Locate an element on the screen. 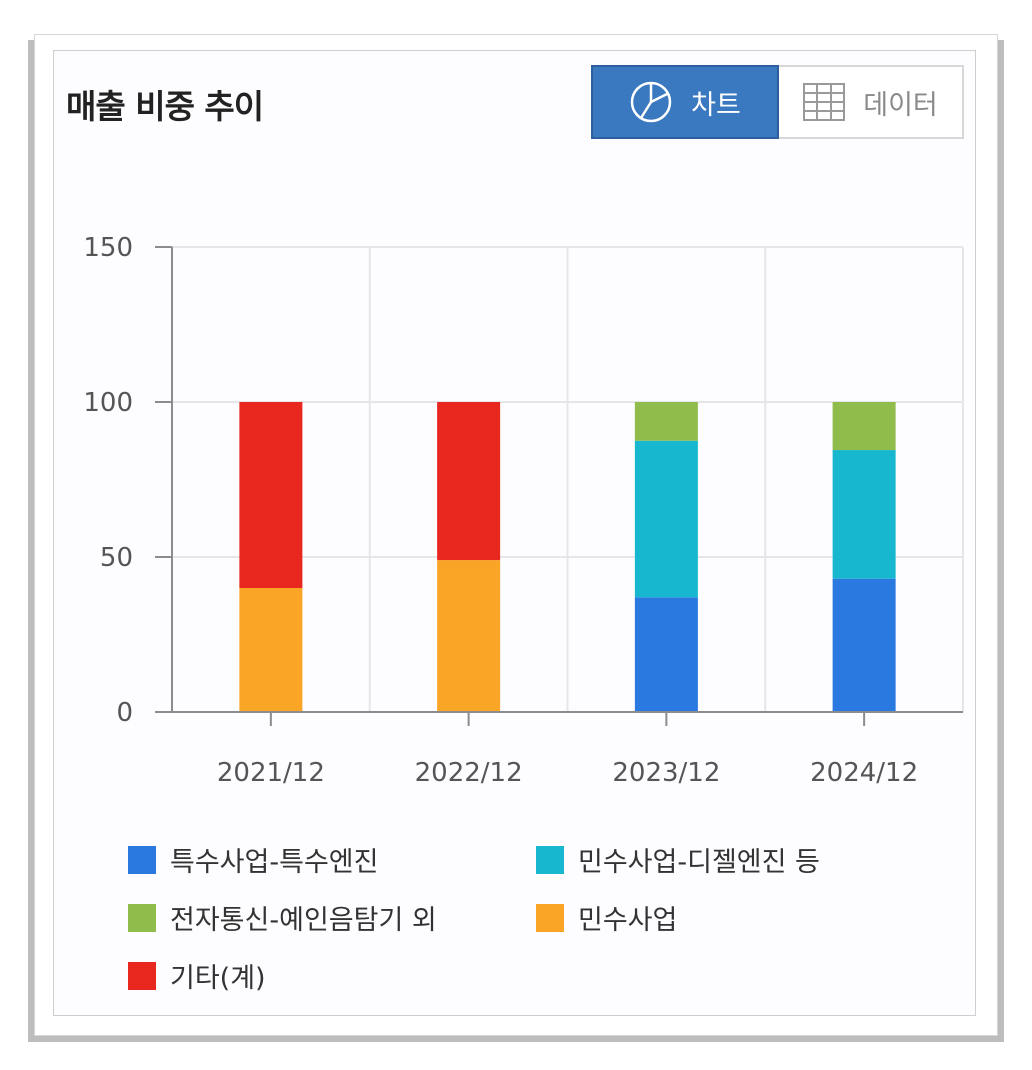  legend-label: 민수사업 is located at coordinates (628, 920).